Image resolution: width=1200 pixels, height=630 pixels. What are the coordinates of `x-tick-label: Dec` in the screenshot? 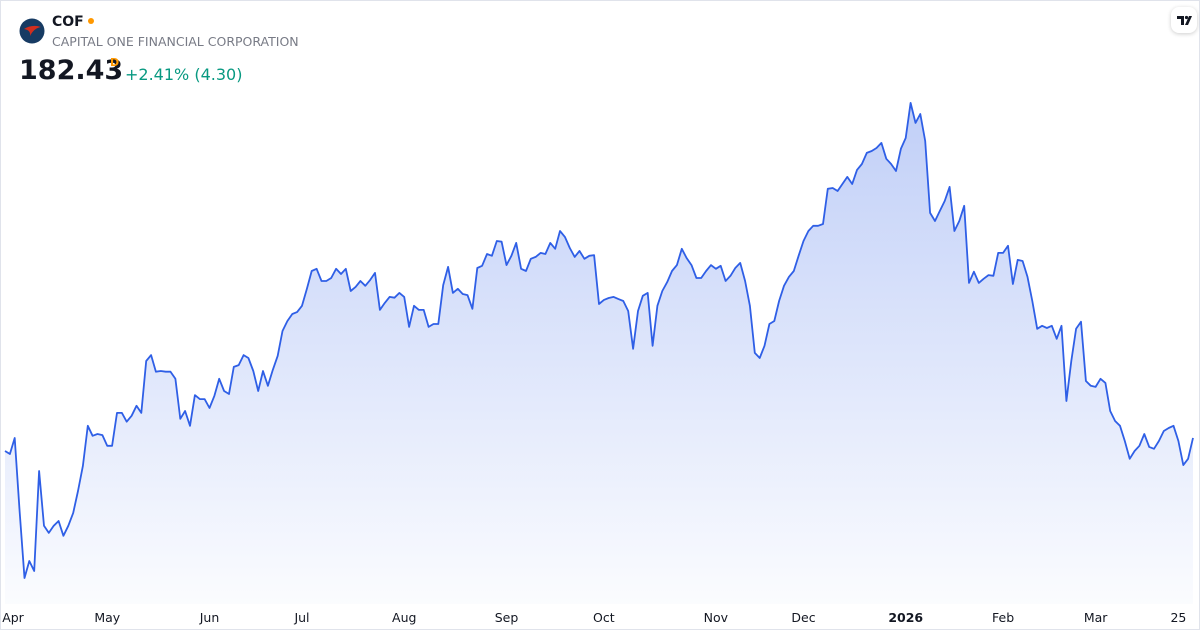 It's located at (803, 617).